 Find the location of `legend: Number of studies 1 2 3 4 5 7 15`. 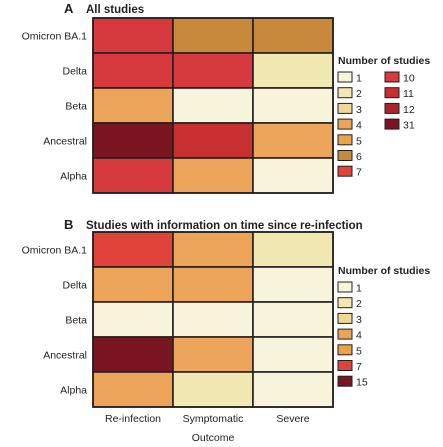

legend: Number of studies 1 2 3 4 5 7 15 is located at coordinates (383, 327).